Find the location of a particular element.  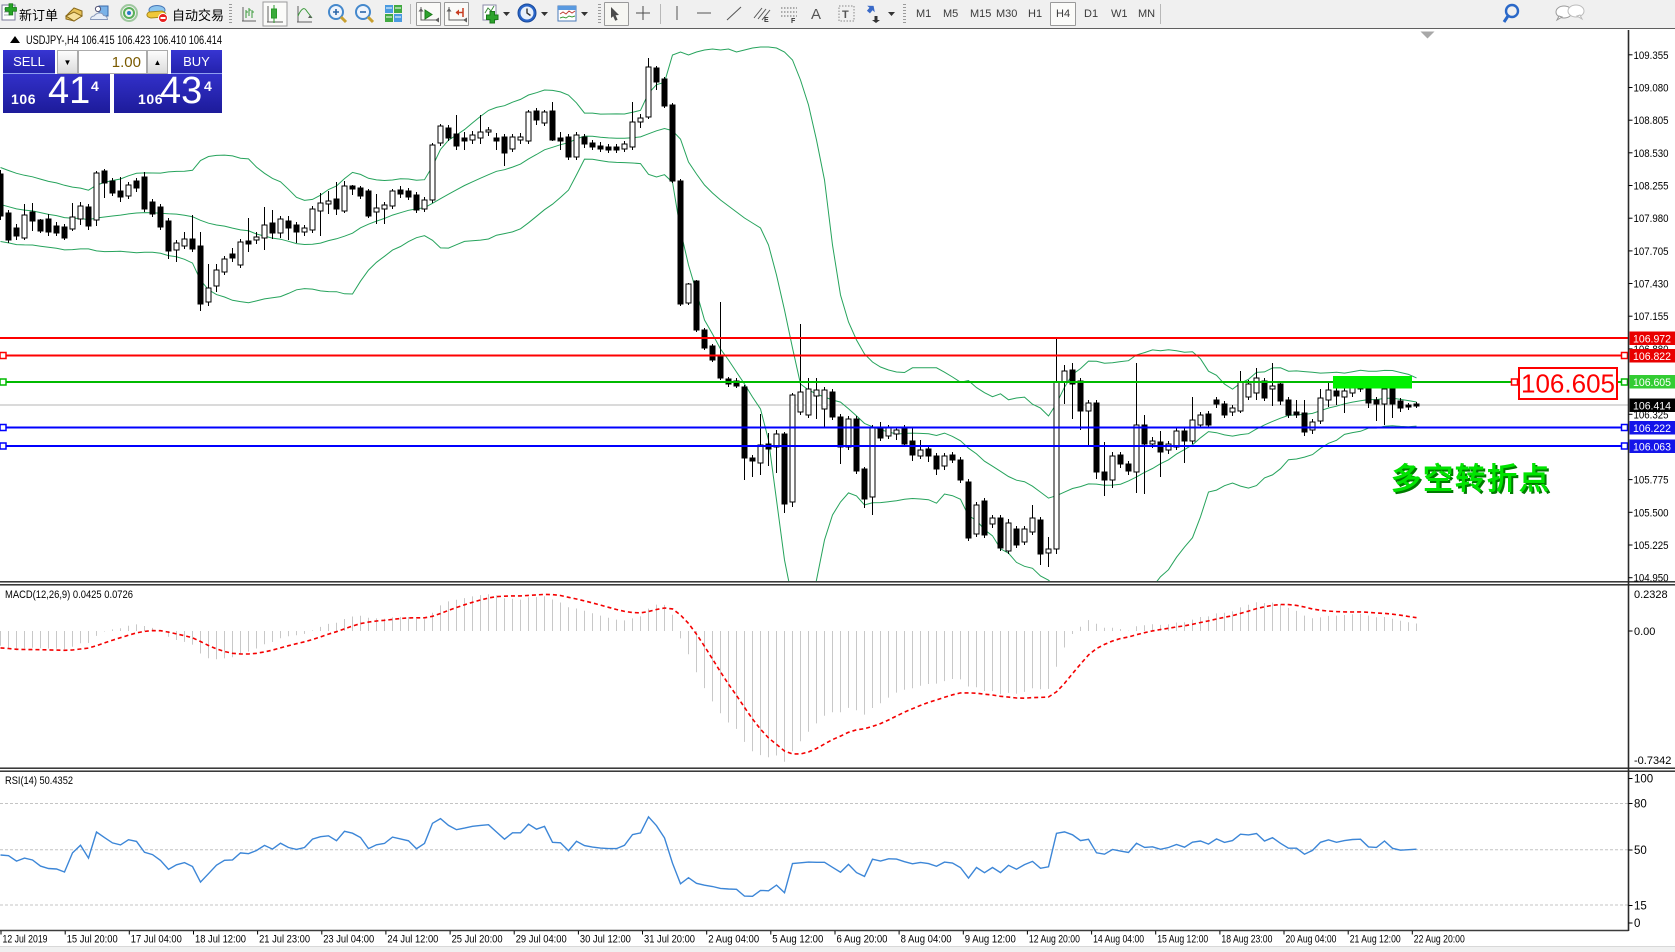

svg-text: 0.2328 is located at coordinates (1651, 595).